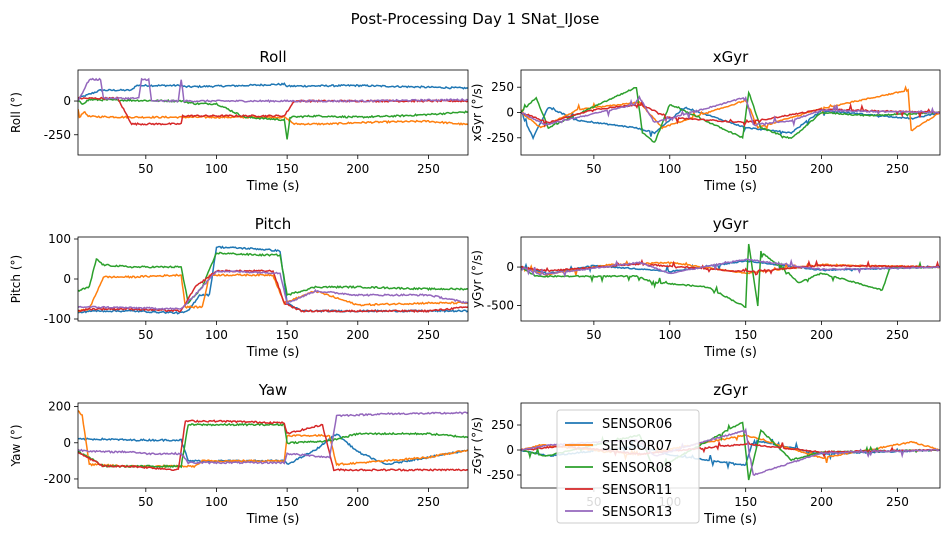 The height and width of the screenshot is (544, 950). I want to click on roll-axes-frame, so click(273, 112).